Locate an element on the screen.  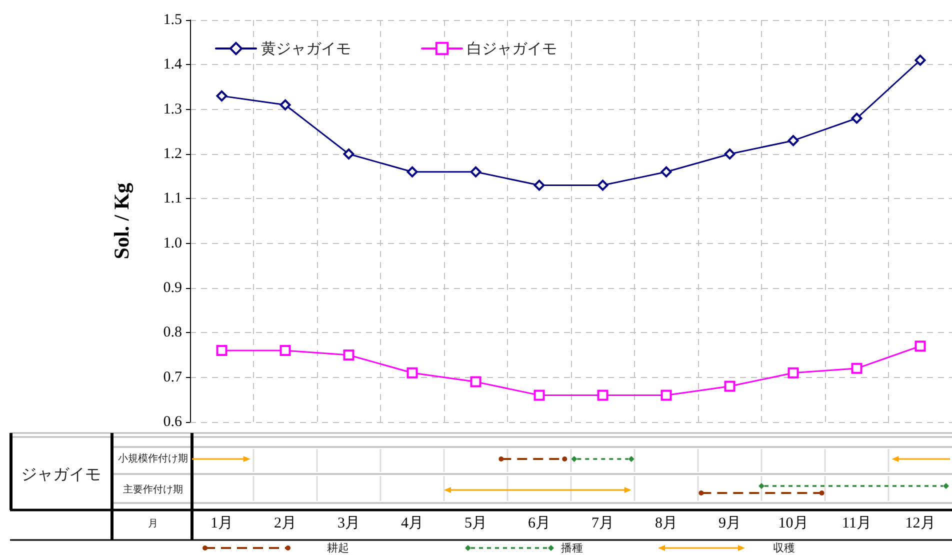
x-tick-label: 1月 is located at coordinates (221, 524).